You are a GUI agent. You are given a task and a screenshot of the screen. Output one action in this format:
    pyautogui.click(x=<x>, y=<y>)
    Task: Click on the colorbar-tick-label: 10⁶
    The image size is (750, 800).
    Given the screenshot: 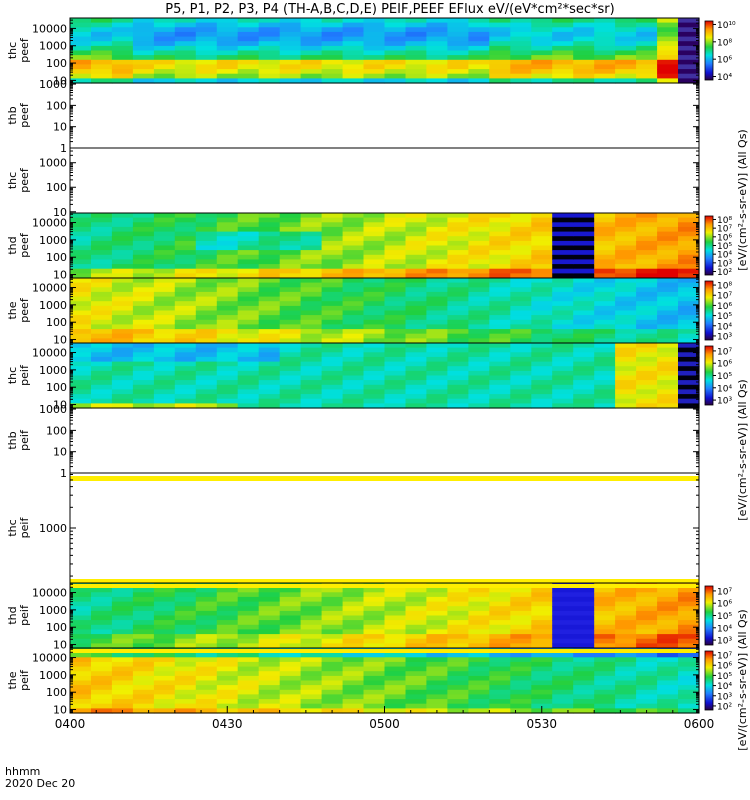 What is the action you would take?
    pyautogui.click(x=724, y=605)
    